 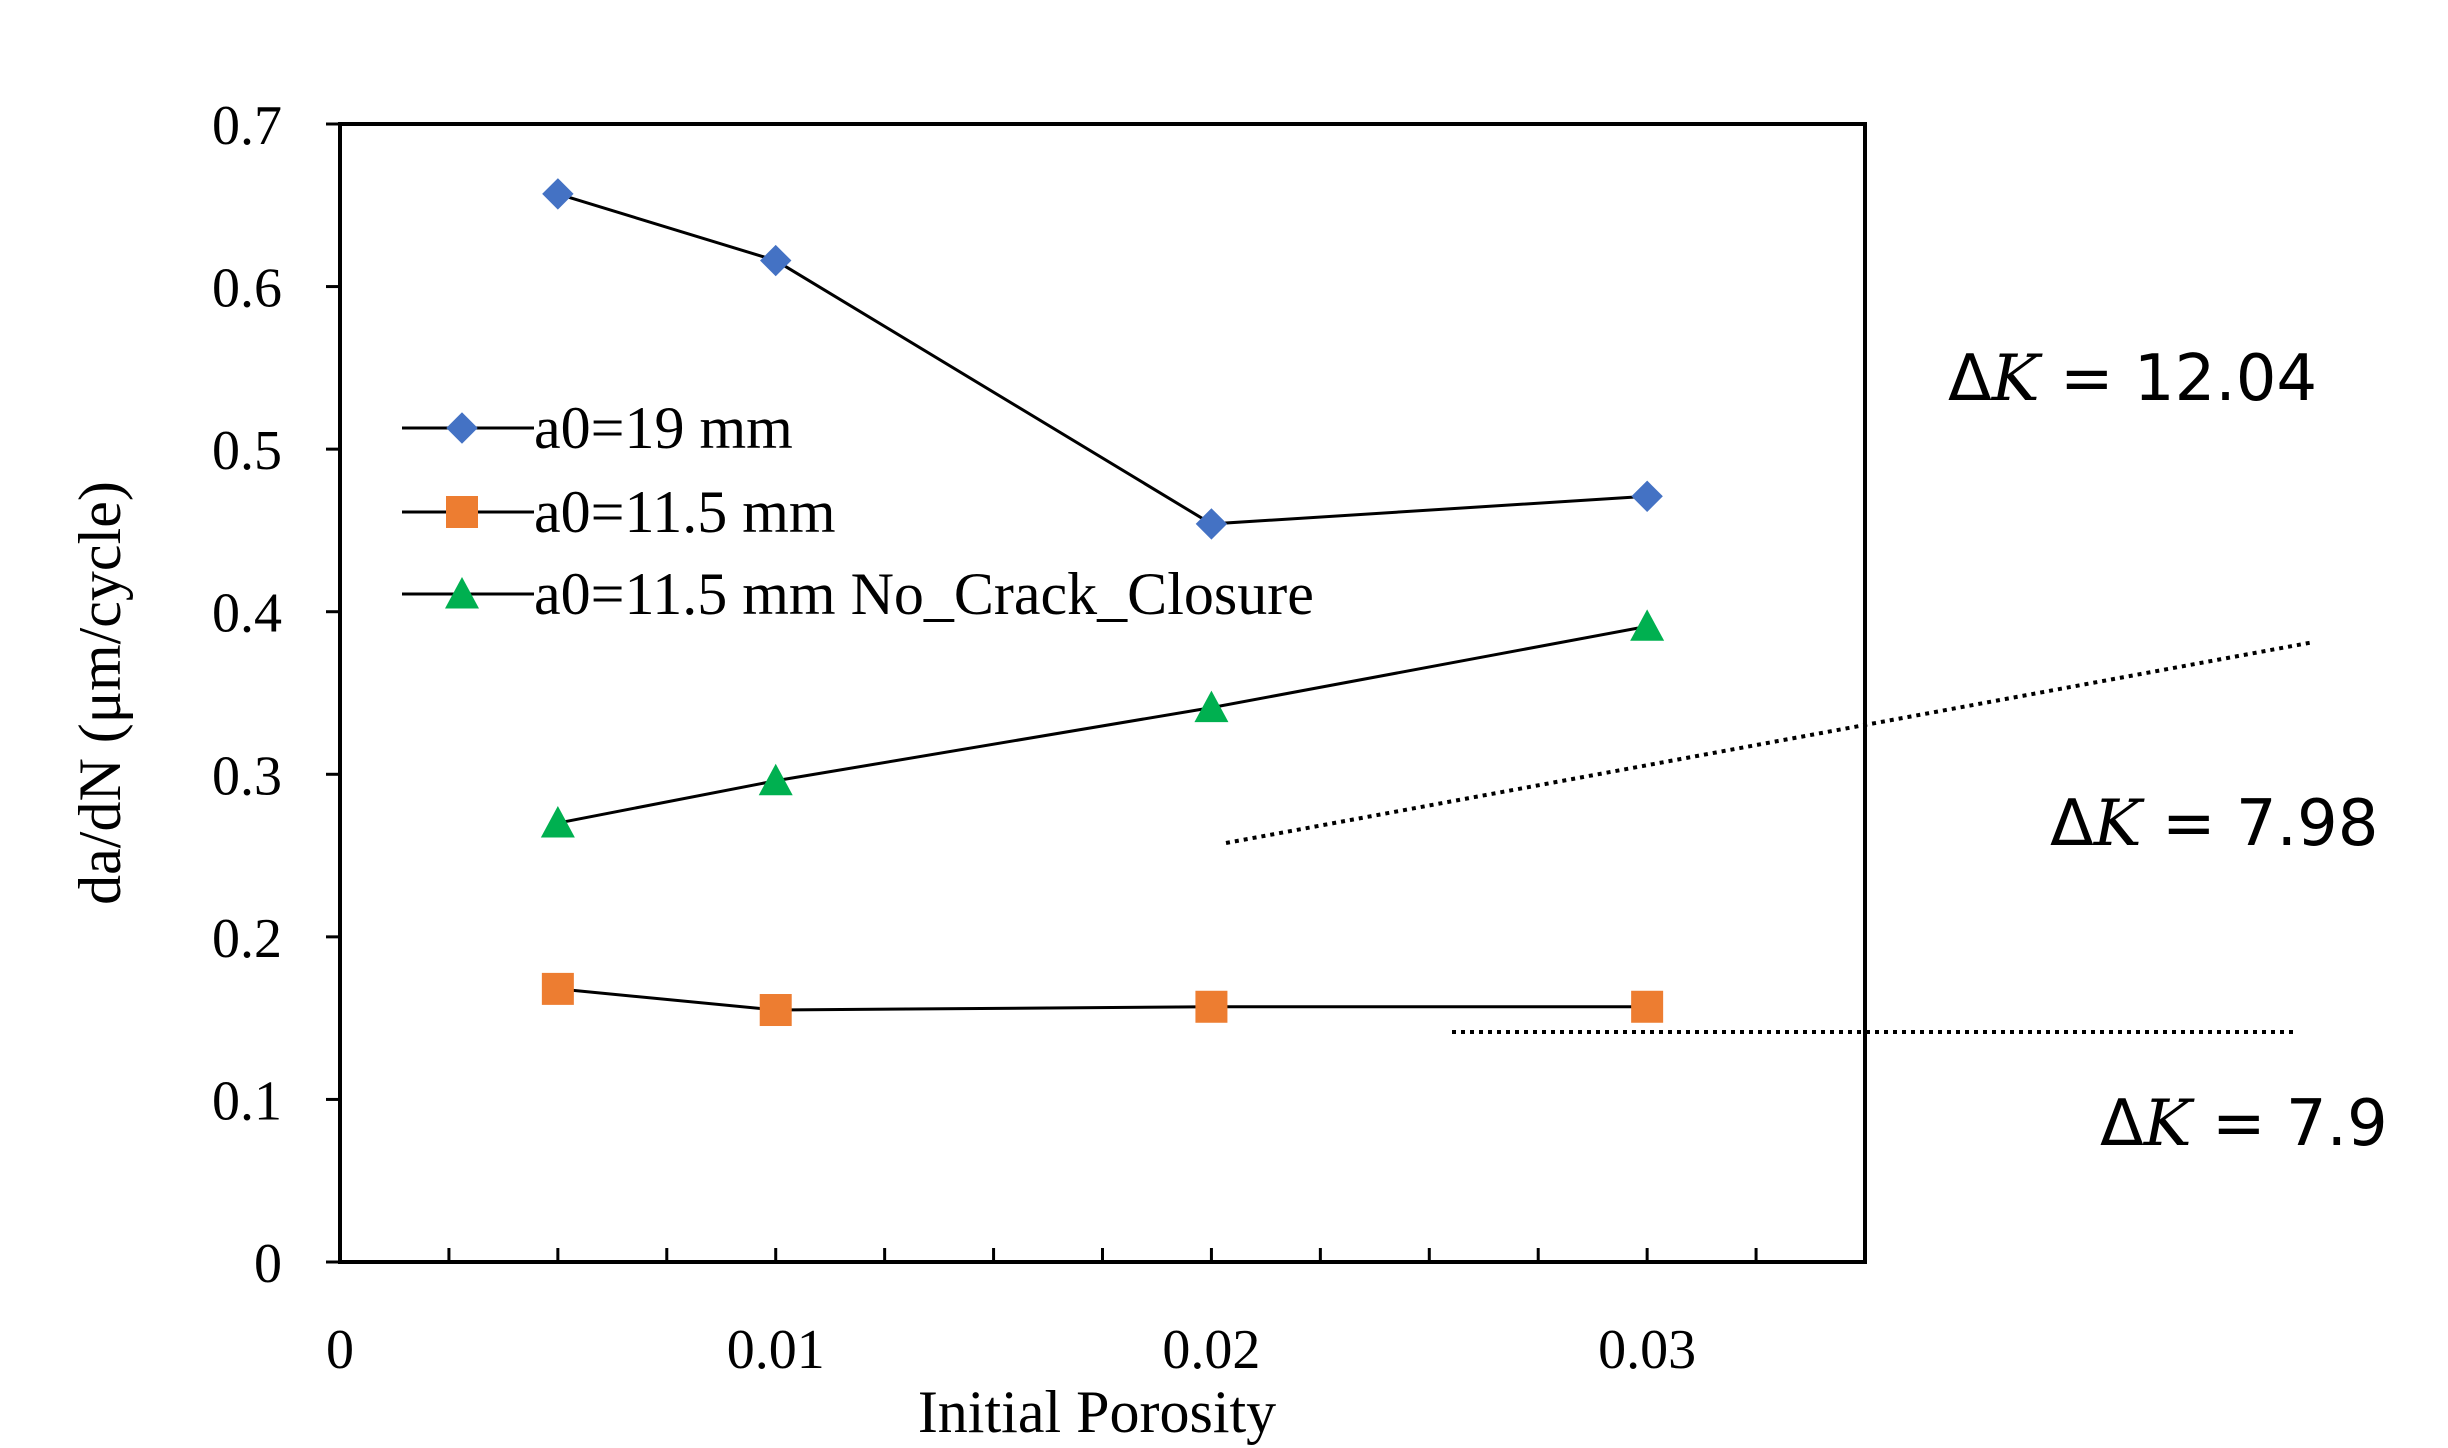 What do you see at coordinates (1211, 1350) in the screenshot?
I see `x-tick-label: 0.02` at bounding box center [1211, 1350].